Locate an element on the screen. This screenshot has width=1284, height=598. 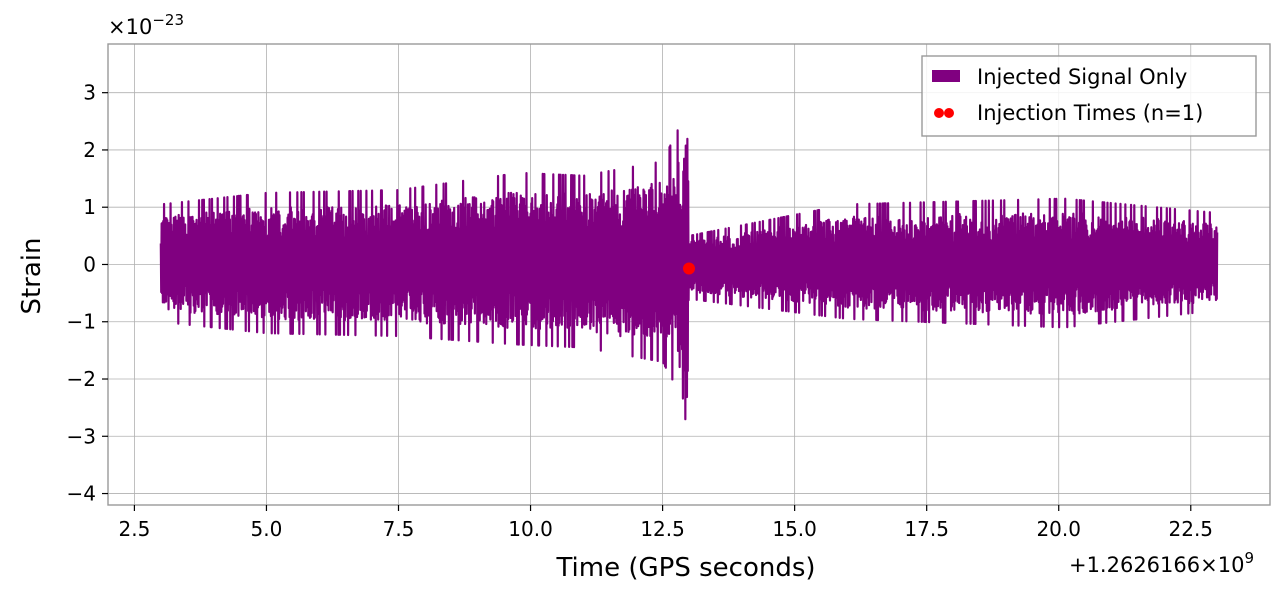
y-tick-label: −2 is located at coordinates (81, 379).